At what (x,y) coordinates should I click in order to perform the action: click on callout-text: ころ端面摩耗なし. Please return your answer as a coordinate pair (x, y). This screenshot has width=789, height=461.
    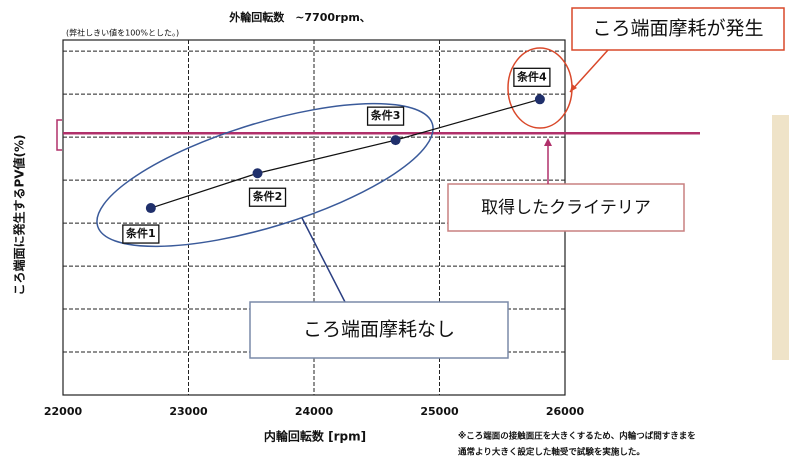
    Looking at the image, I should click on (379, 330).